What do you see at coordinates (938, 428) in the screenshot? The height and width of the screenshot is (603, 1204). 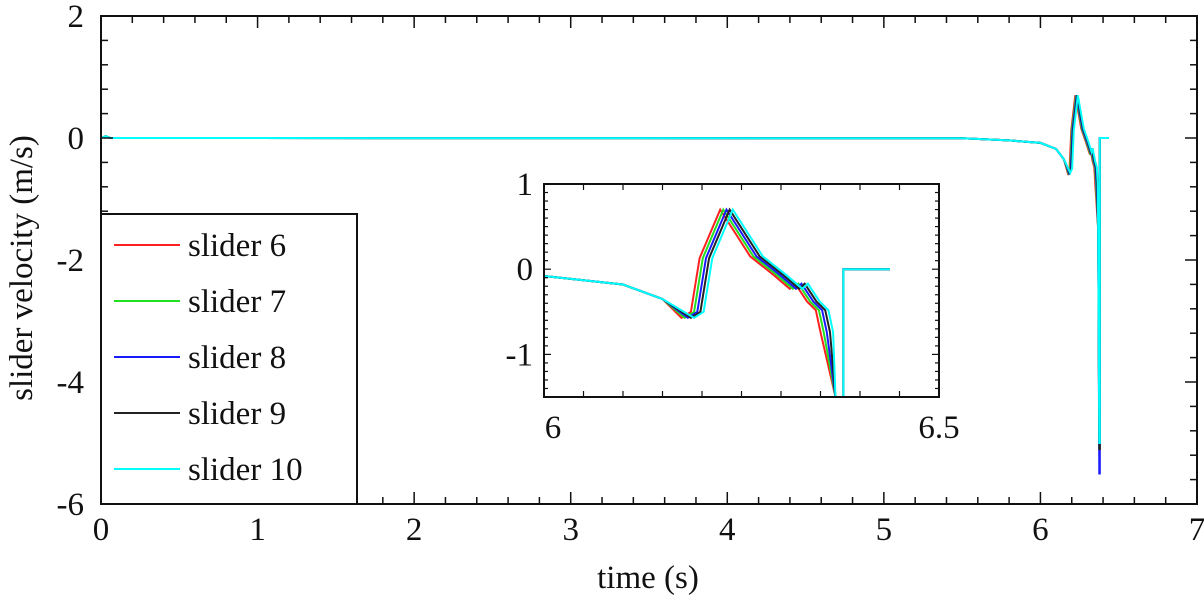 I see `inset-x-tick-label: 6.5` at bounding box center [938, 428].